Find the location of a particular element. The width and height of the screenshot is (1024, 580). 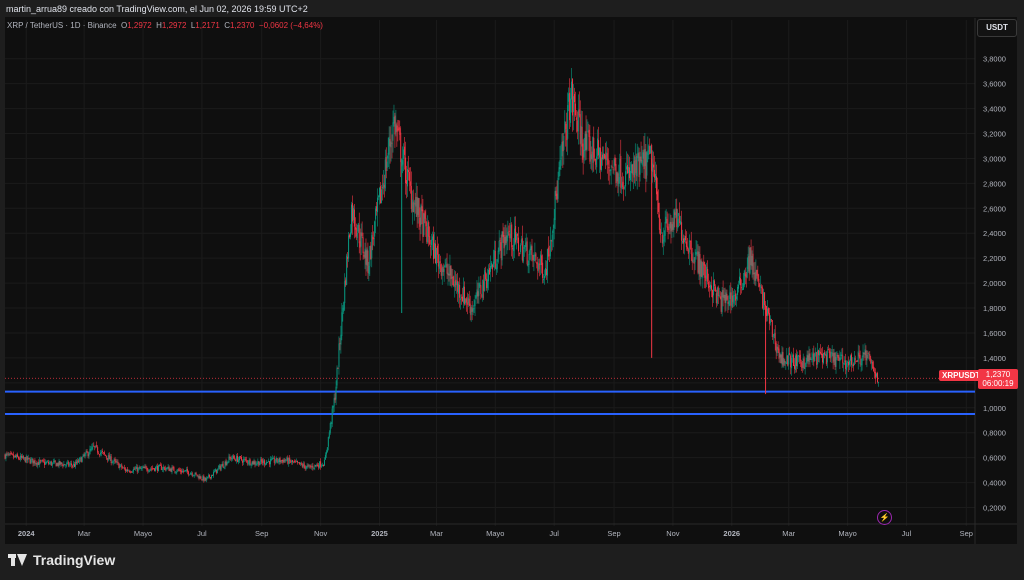

x-tick-label: Sep is located at coordinates (261, 533).